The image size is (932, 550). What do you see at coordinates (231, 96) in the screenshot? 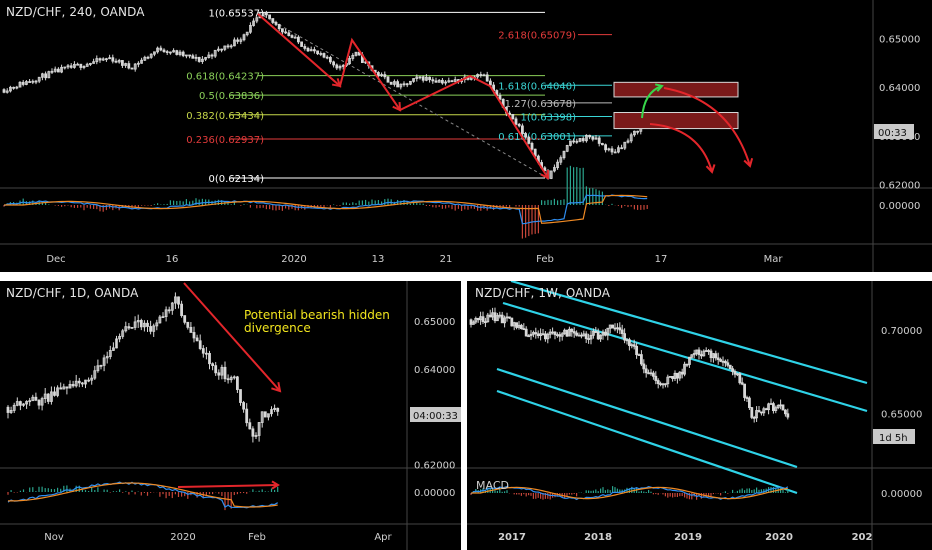
I see `fib-retracement-label: 0.5(0.63836)` at bounding box center [231, 96].